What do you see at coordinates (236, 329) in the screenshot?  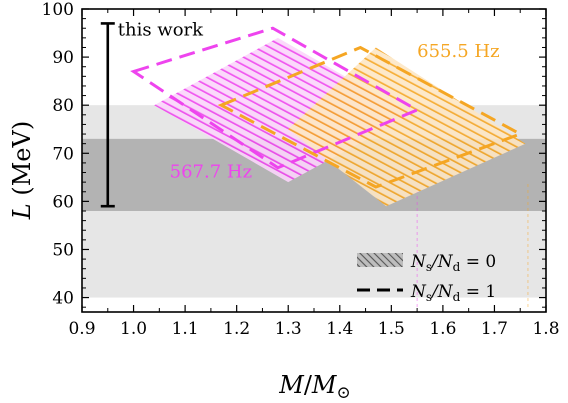 I see `x-tick-label: 1.2` at bounding box center [236, 329].